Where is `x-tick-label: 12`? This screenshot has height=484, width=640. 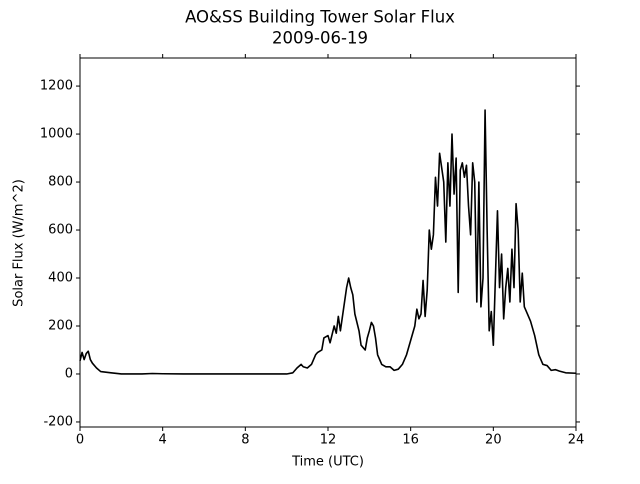
x-tick-label: 12 is located at coordinates (328, 440).